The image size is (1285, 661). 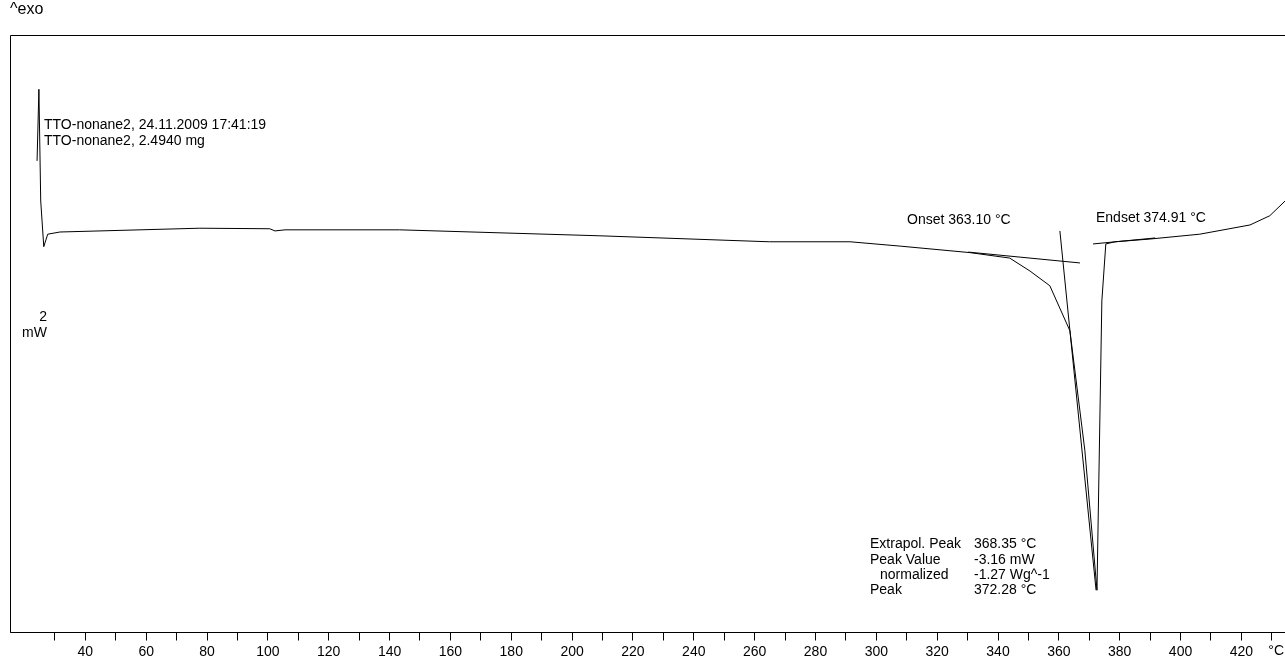 What do you see at coordinates (207, 650) in the screenshot?
I see `x-tick-label: 80` at bounding box center [207, 650].